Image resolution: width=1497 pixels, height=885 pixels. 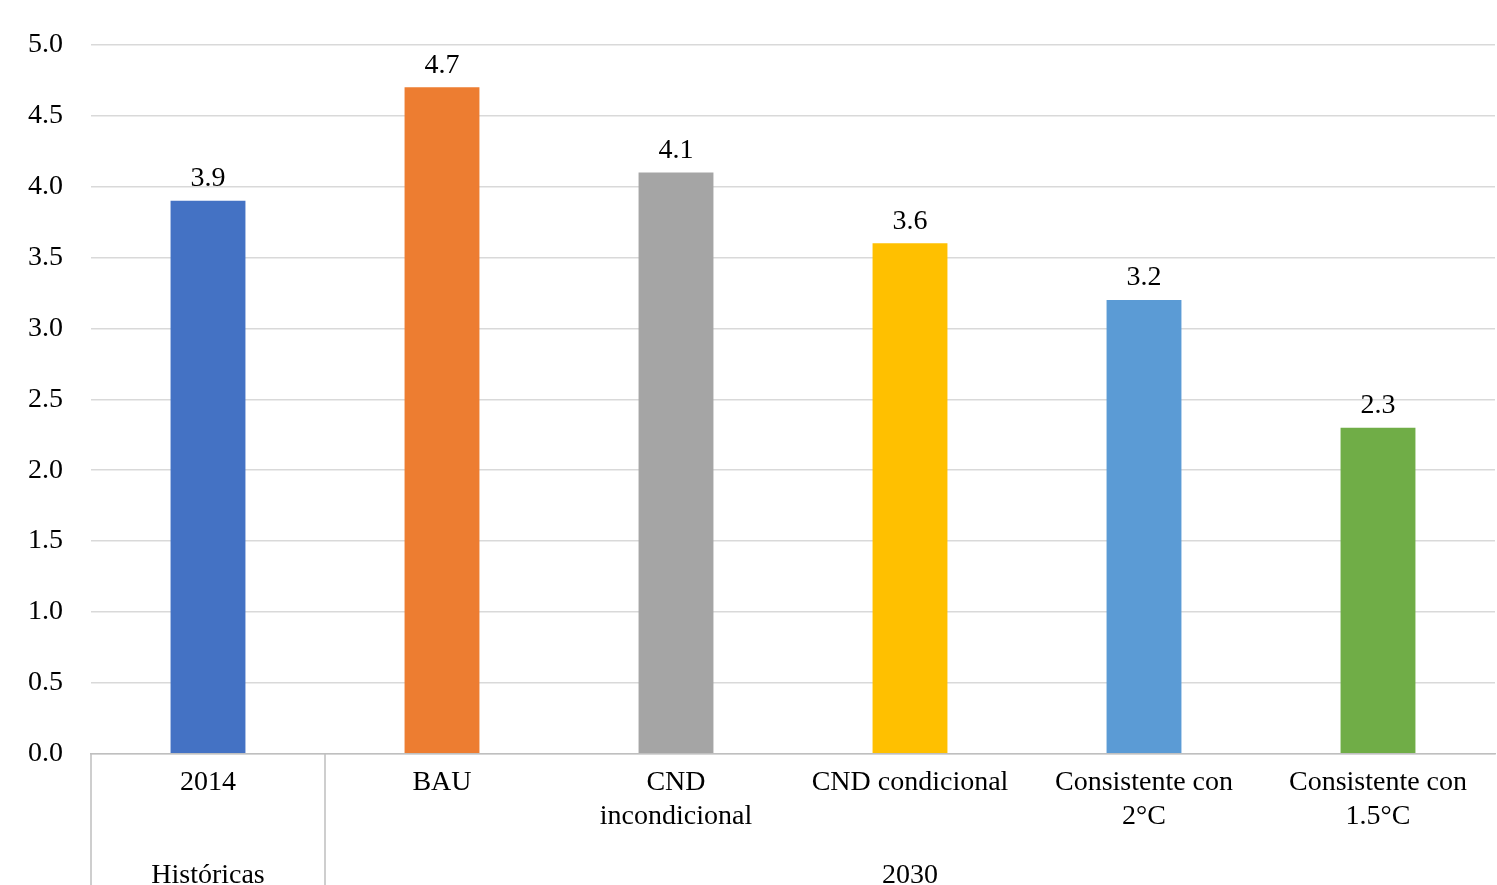 I want to click on x-tick-label: Consistente con 1.5°C, so click(x=1378, y=797).